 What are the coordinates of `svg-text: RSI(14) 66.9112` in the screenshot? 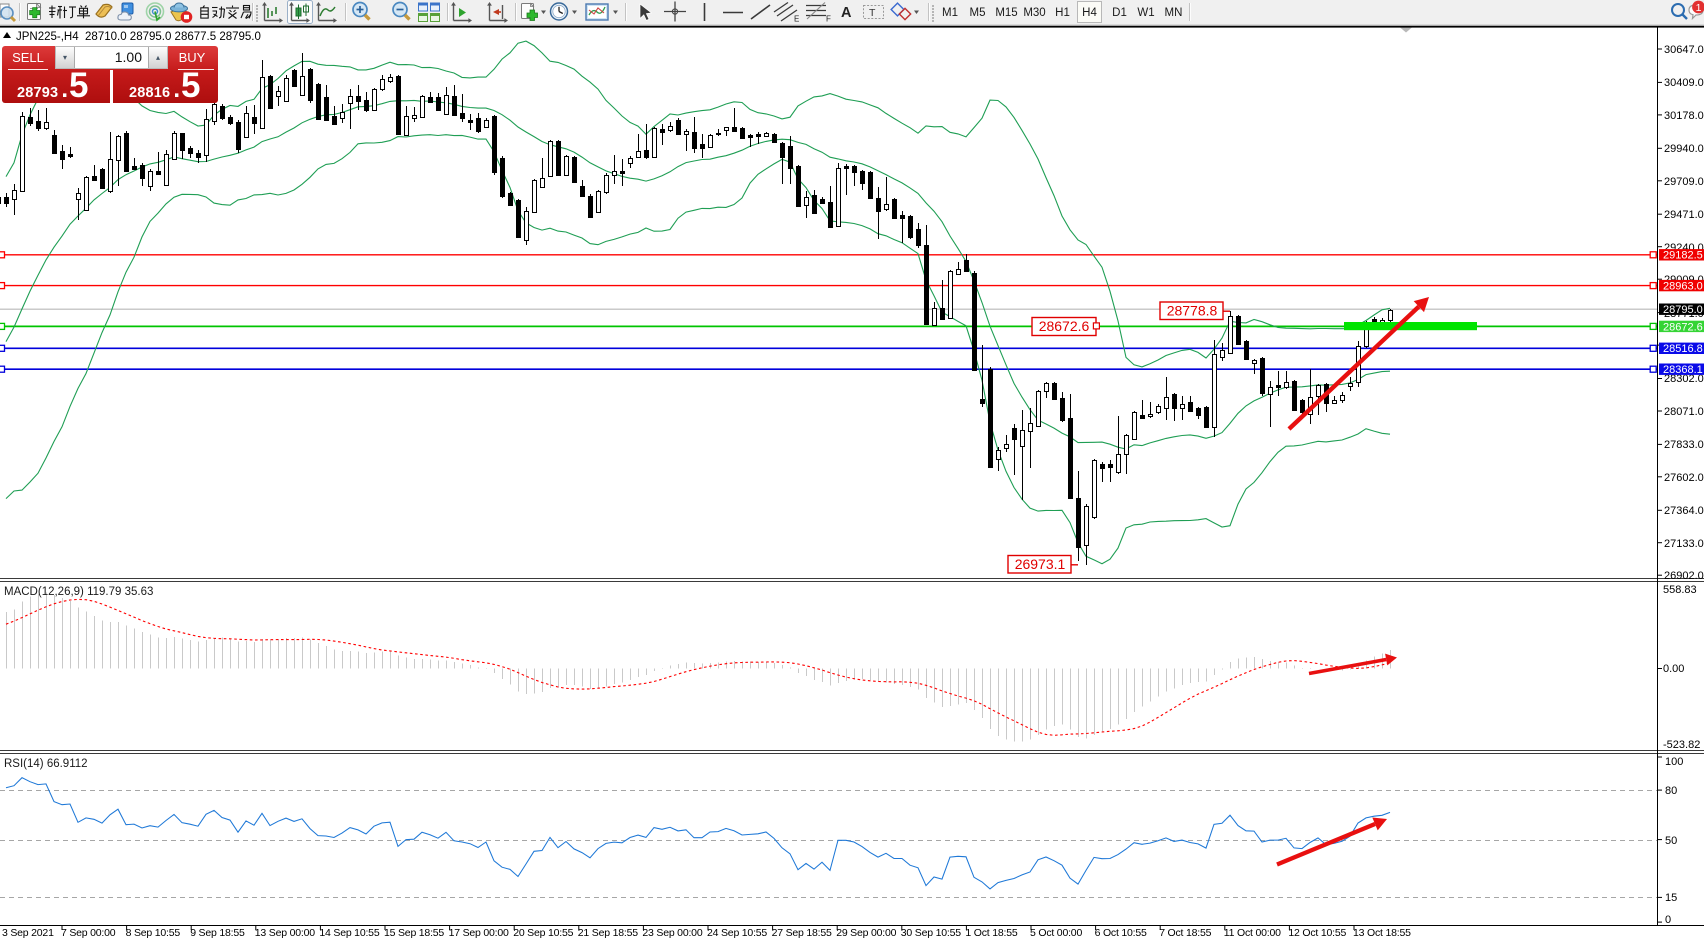 It's located at (46, 764).